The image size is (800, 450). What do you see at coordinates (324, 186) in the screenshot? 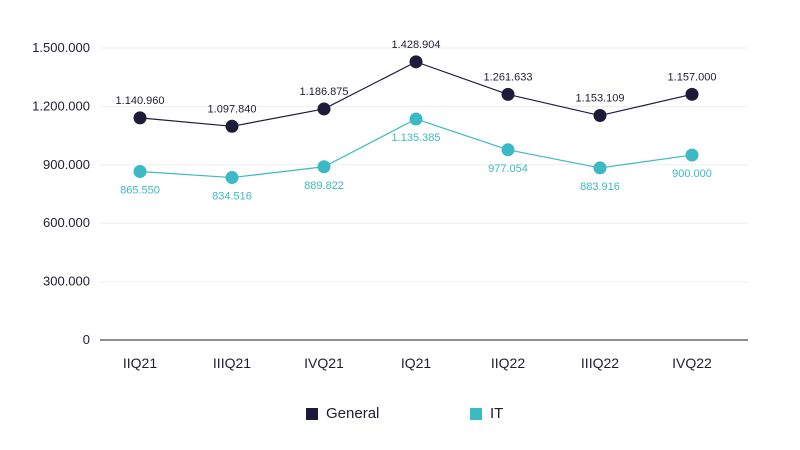
I see `data-label-it-2: 889.822` at bounding box center [324, 186].